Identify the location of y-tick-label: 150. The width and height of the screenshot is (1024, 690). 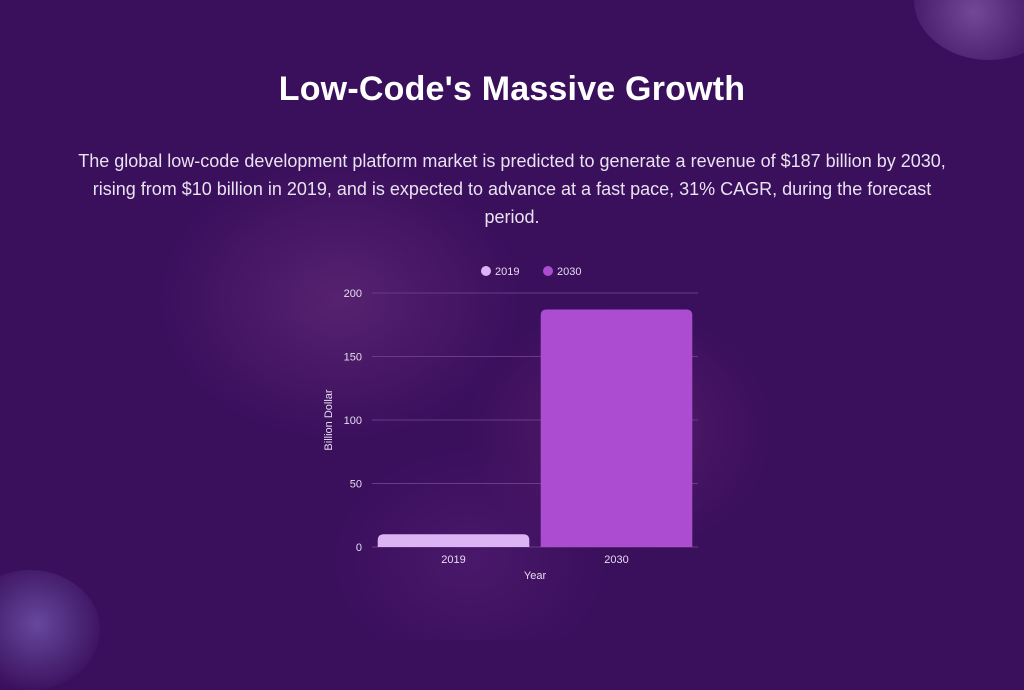
(353, 358).